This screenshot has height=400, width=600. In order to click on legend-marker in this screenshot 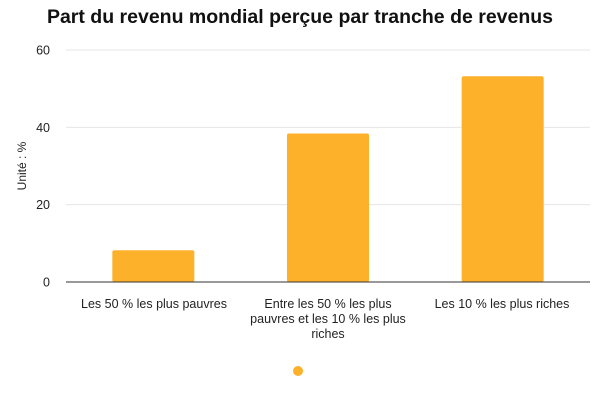, I will do `click(298, 371)`.